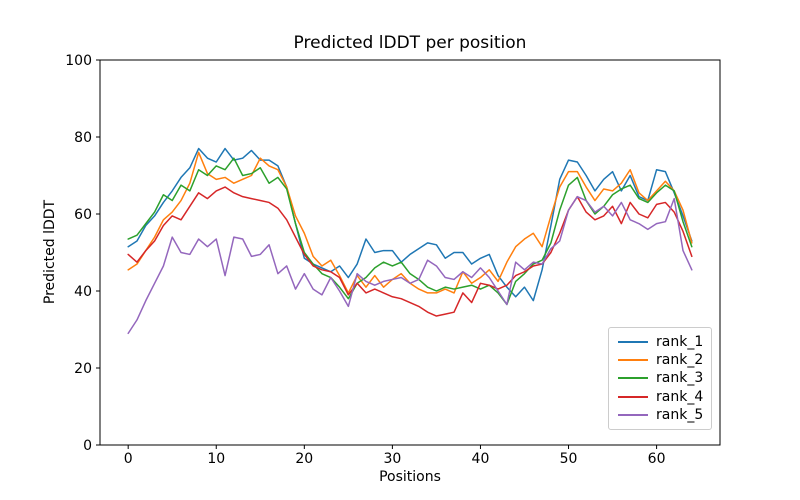 This screenshot has height=500, width=800. Describe the element at coordinates (410, 477) in the screenshot. I see `x-axis-label: Positions` at that location.